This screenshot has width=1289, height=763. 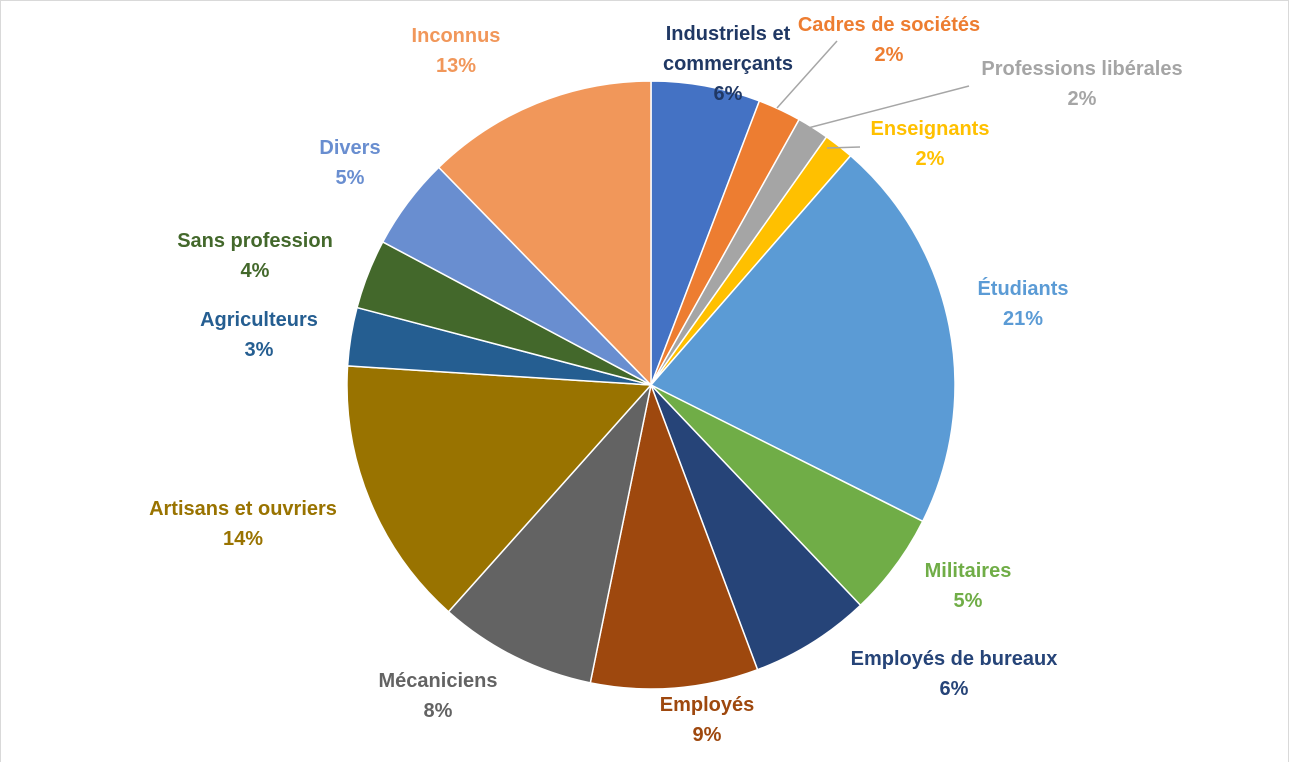 I want to click on data-label-percent: 4%, so click(x=255, y=271).